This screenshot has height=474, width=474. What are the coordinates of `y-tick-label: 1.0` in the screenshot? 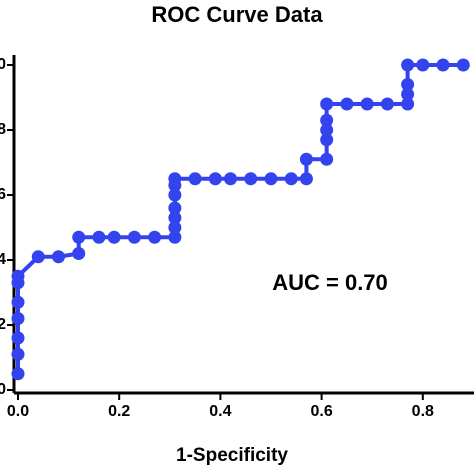 It's located at (3, 64).